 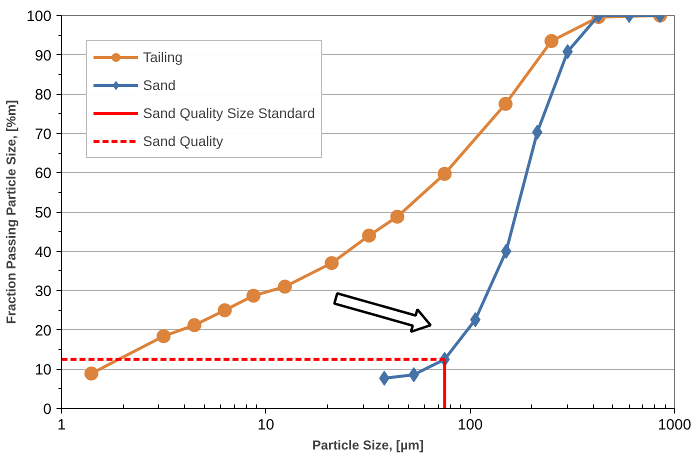 What do you see at coordinates (39, 16) in the screenshot?
I see `y-tick-label: 100` at bounding box center [39, 16].